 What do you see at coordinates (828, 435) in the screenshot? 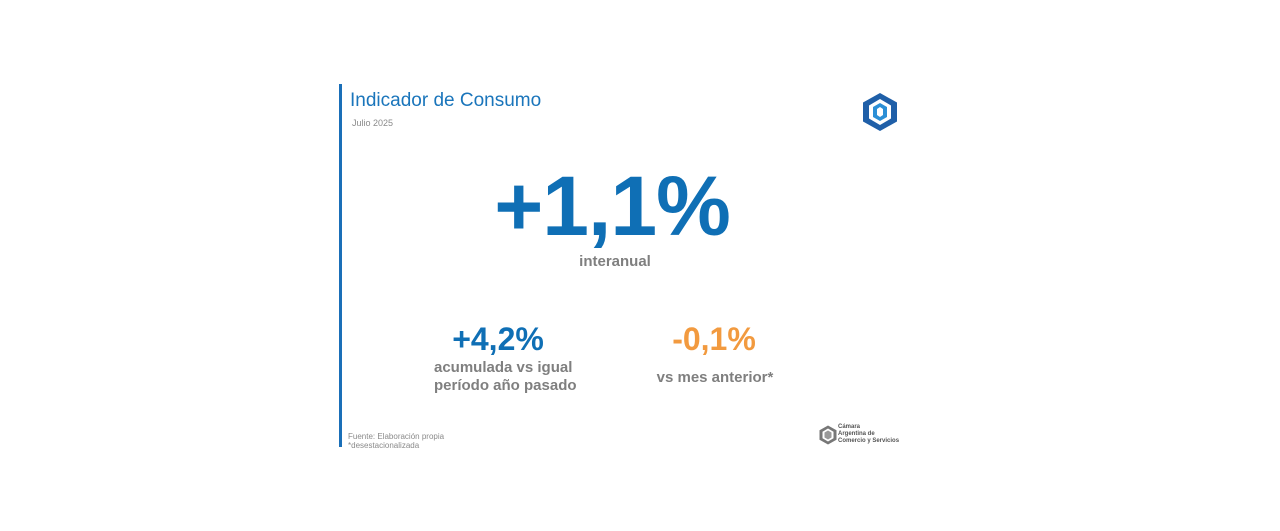
I see `logo-small` at bounding box center [828, 435].